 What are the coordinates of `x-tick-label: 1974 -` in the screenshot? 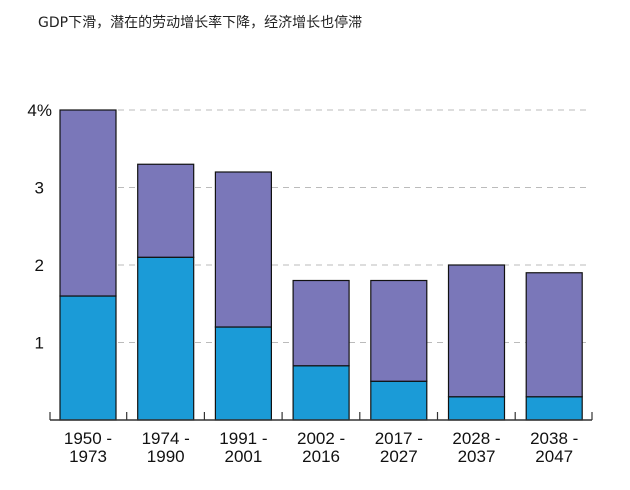 It's located at (166, 438).